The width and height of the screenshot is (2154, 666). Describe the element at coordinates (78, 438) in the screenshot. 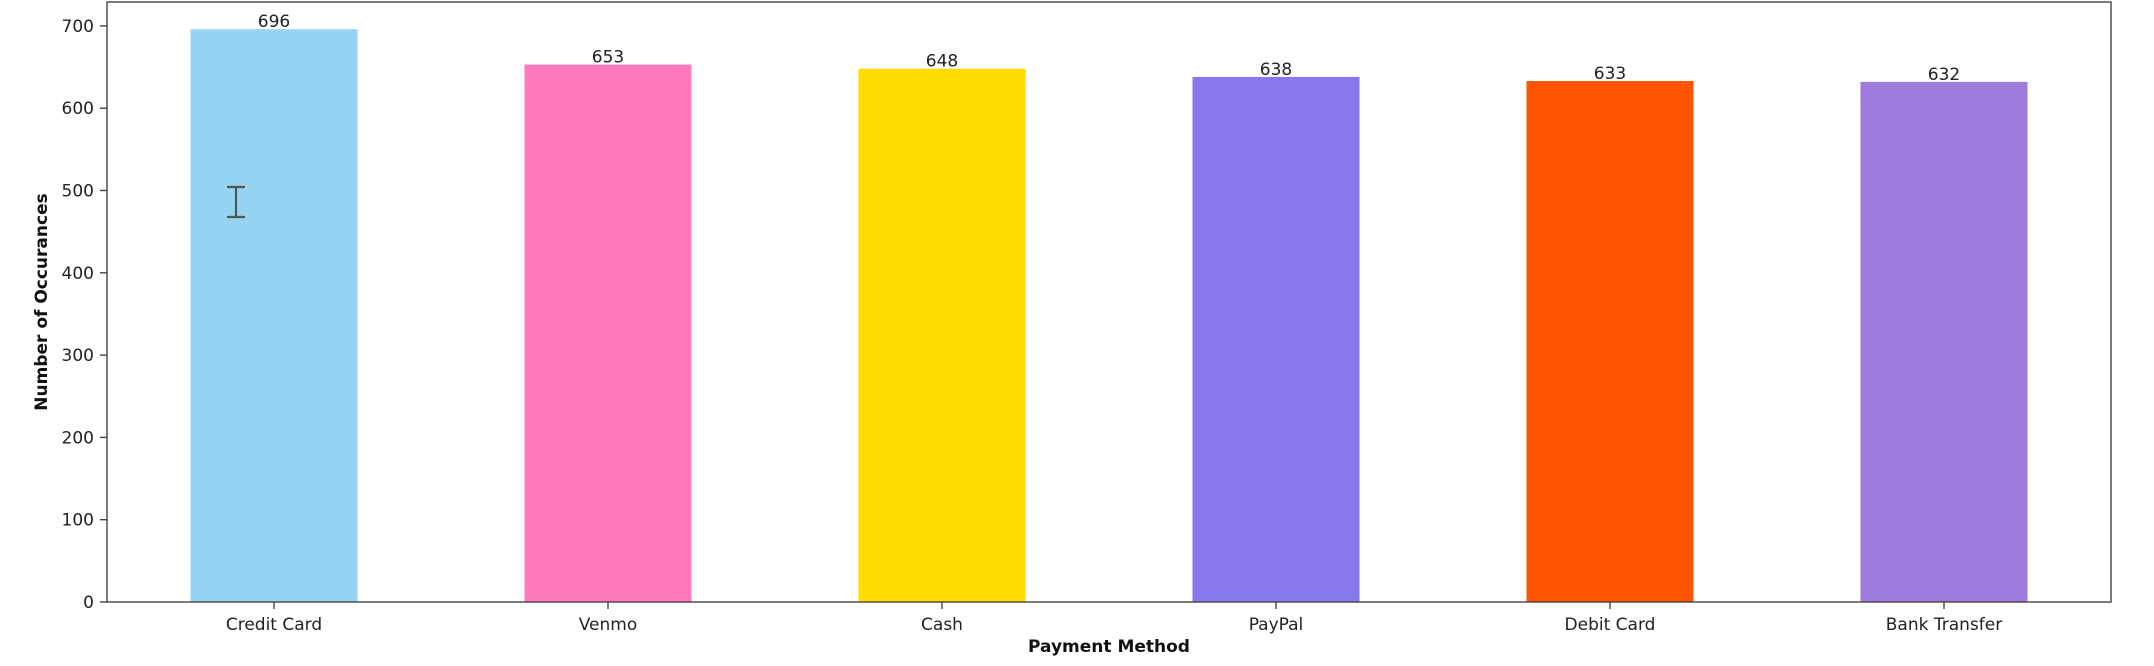

I see `y-tick-label: 200` at that location.